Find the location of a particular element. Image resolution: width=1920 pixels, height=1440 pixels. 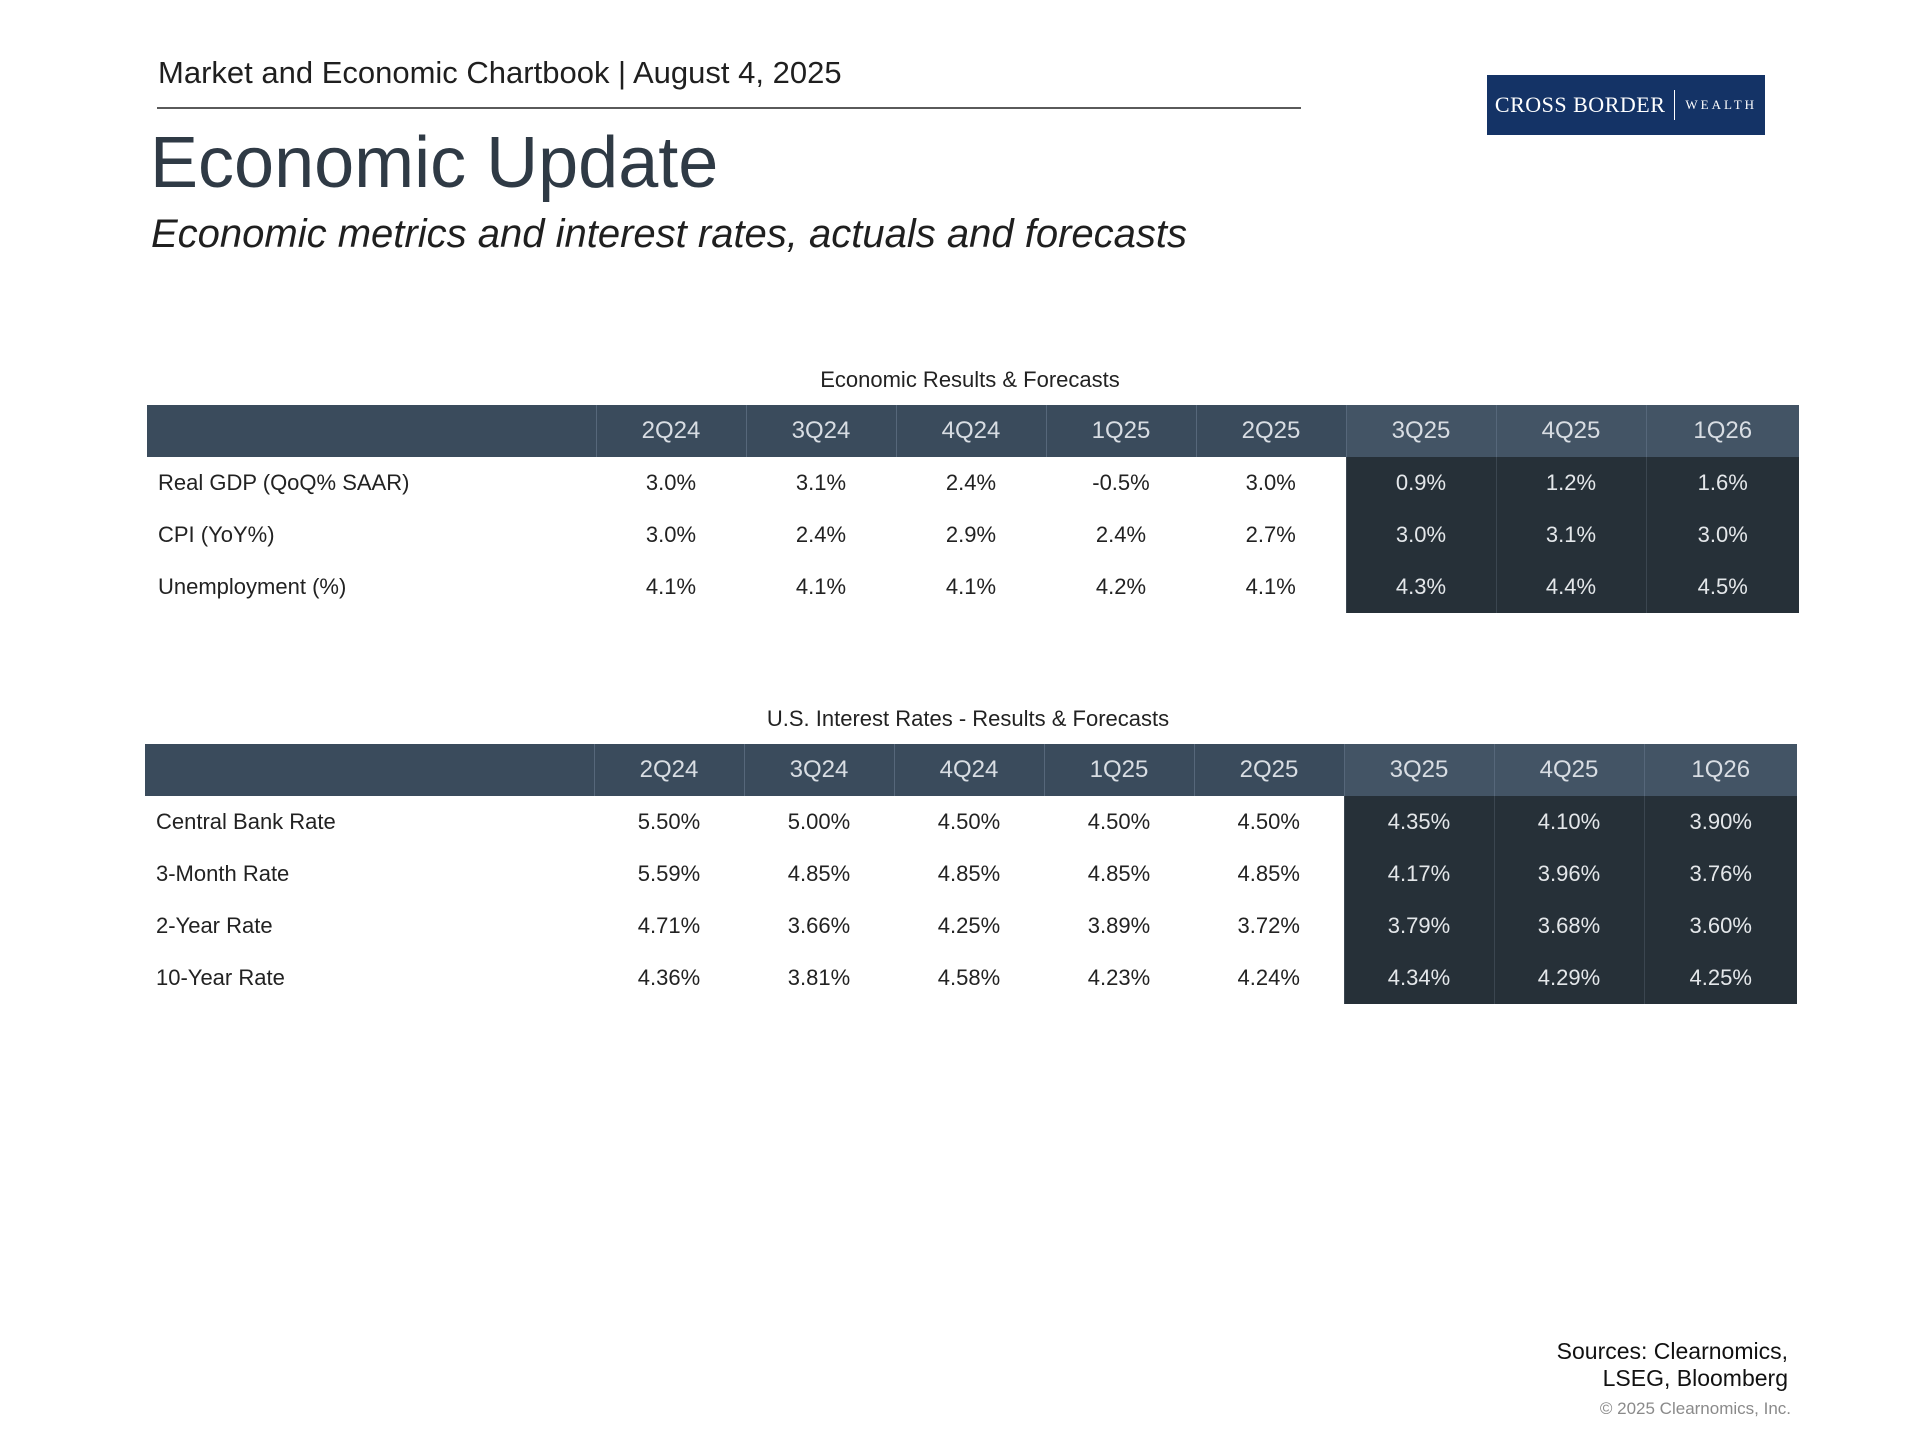

row-label: Unemployment (%) is located at coordinates (252, 586).